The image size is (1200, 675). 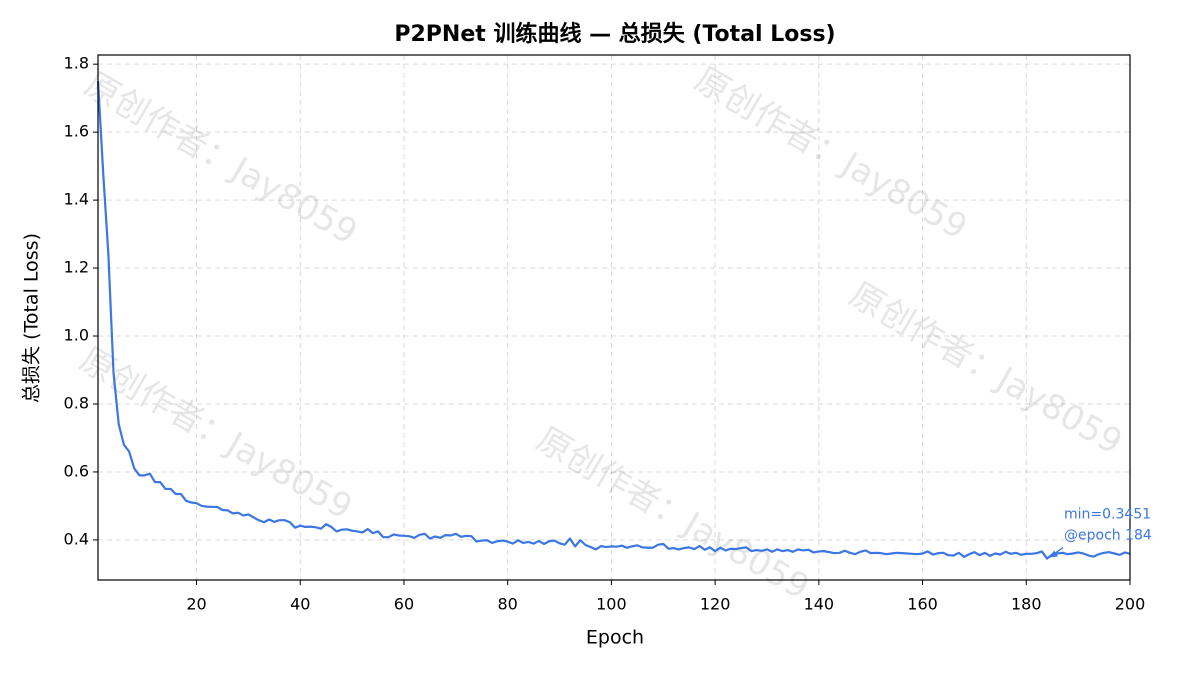 I want to click on y-tick-label: 0.4, so click(x=76, y=538).